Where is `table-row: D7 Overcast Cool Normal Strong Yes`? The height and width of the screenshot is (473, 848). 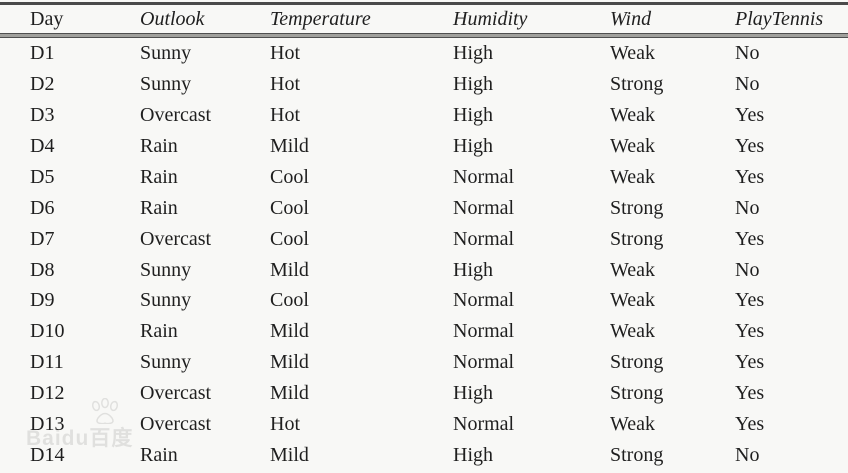
table-row: D7 Overcast Cool Normal Strong Yes is located at coordinates (424, 239).